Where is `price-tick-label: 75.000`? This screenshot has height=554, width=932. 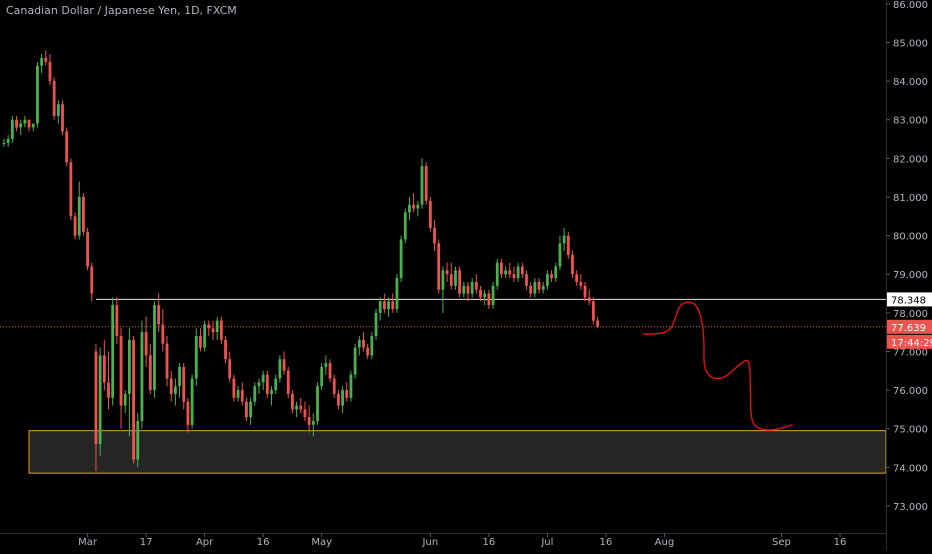
price-tick-label: 75.000 is located at coordinates (910, 430).